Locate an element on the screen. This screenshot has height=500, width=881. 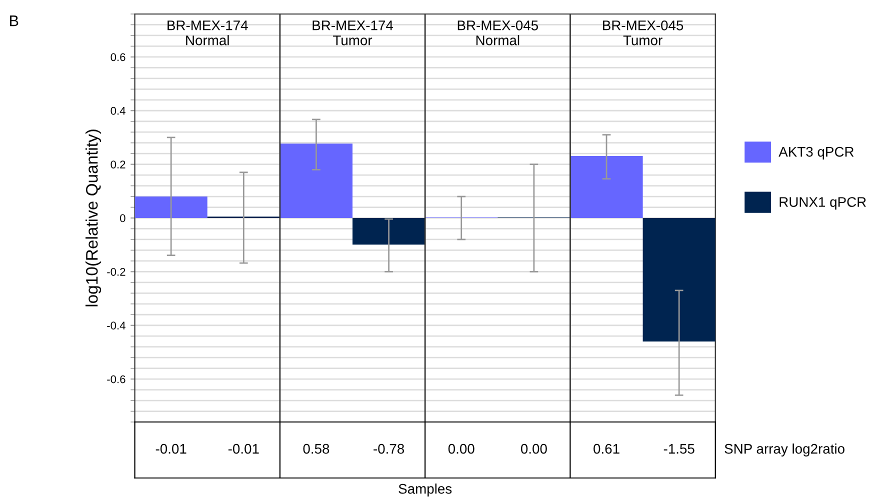
x-tick-label: BR-MEX-045 Normal is located at coordinates (498, 33).